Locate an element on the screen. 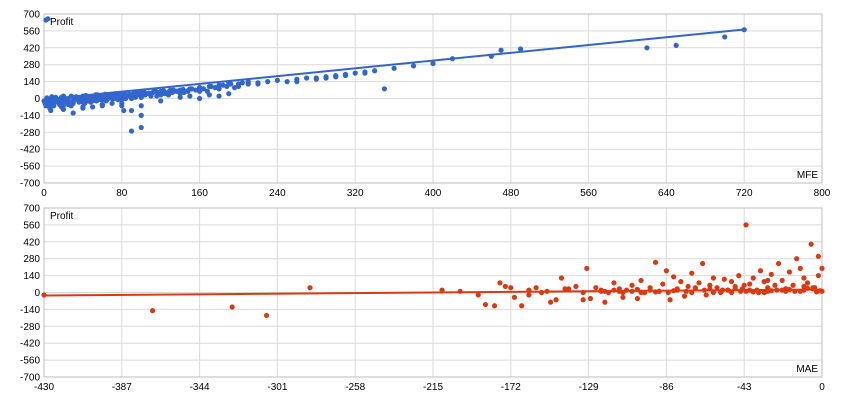  x-tick-label: 720 is located at coordinates (744, 193).